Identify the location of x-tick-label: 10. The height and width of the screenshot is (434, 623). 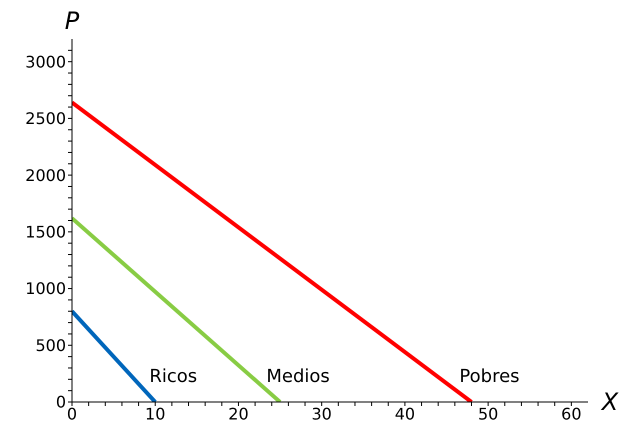
(155, 414).